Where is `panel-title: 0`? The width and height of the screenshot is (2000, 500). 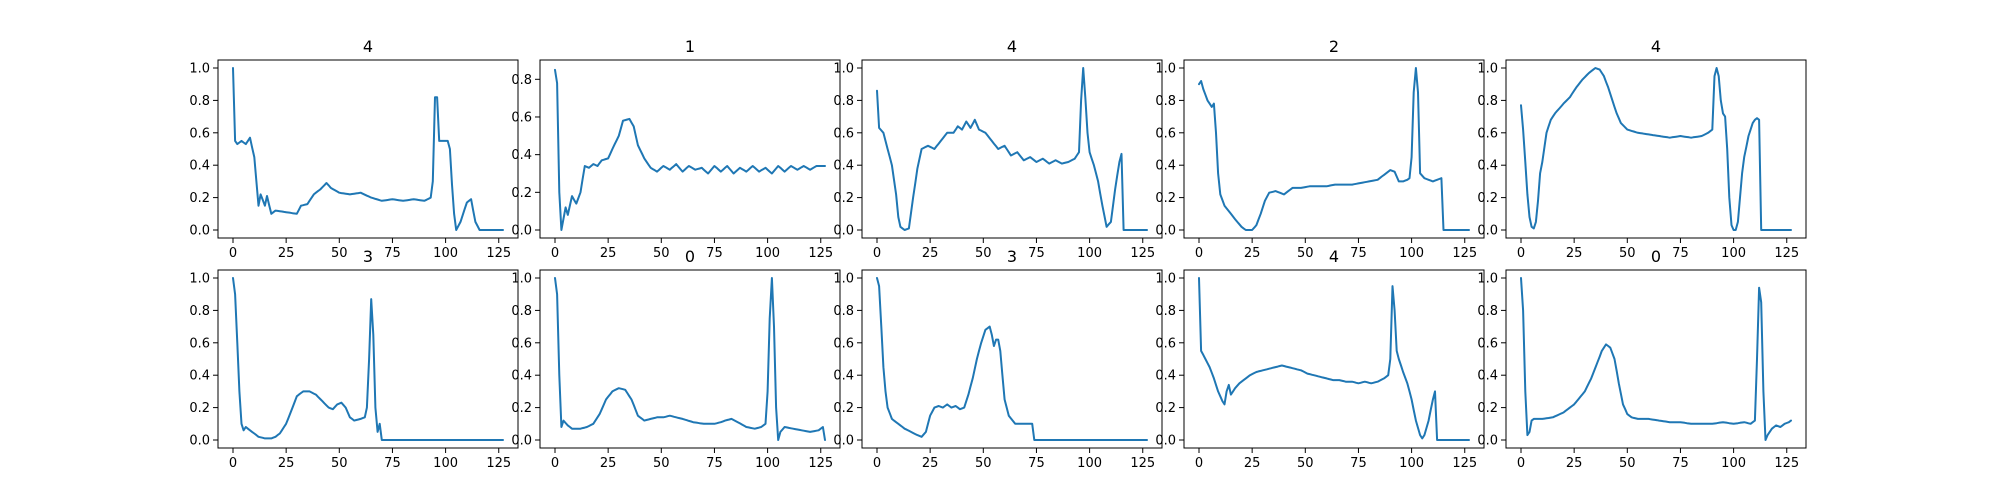
panel-title: 0 is located at coordinates (690, 256).